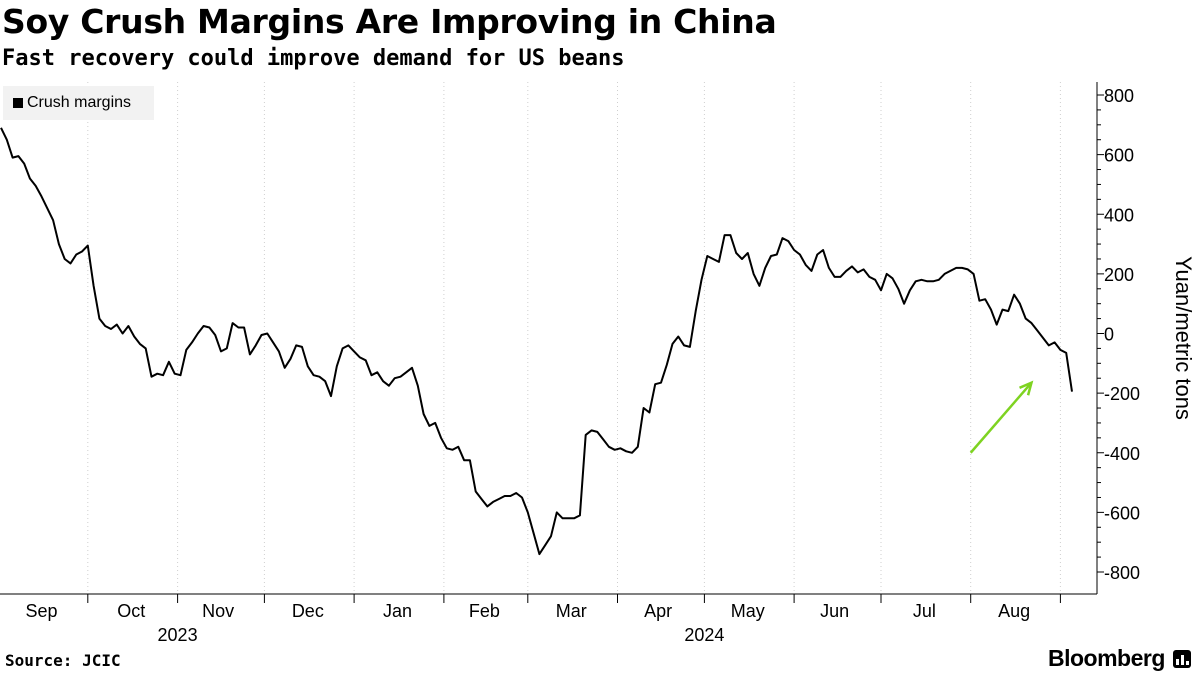  What do you see at coordinates (1106, 658) in the screenshot?
I see `brand-name: Bloomberg` at bounding box center [1106, 658].